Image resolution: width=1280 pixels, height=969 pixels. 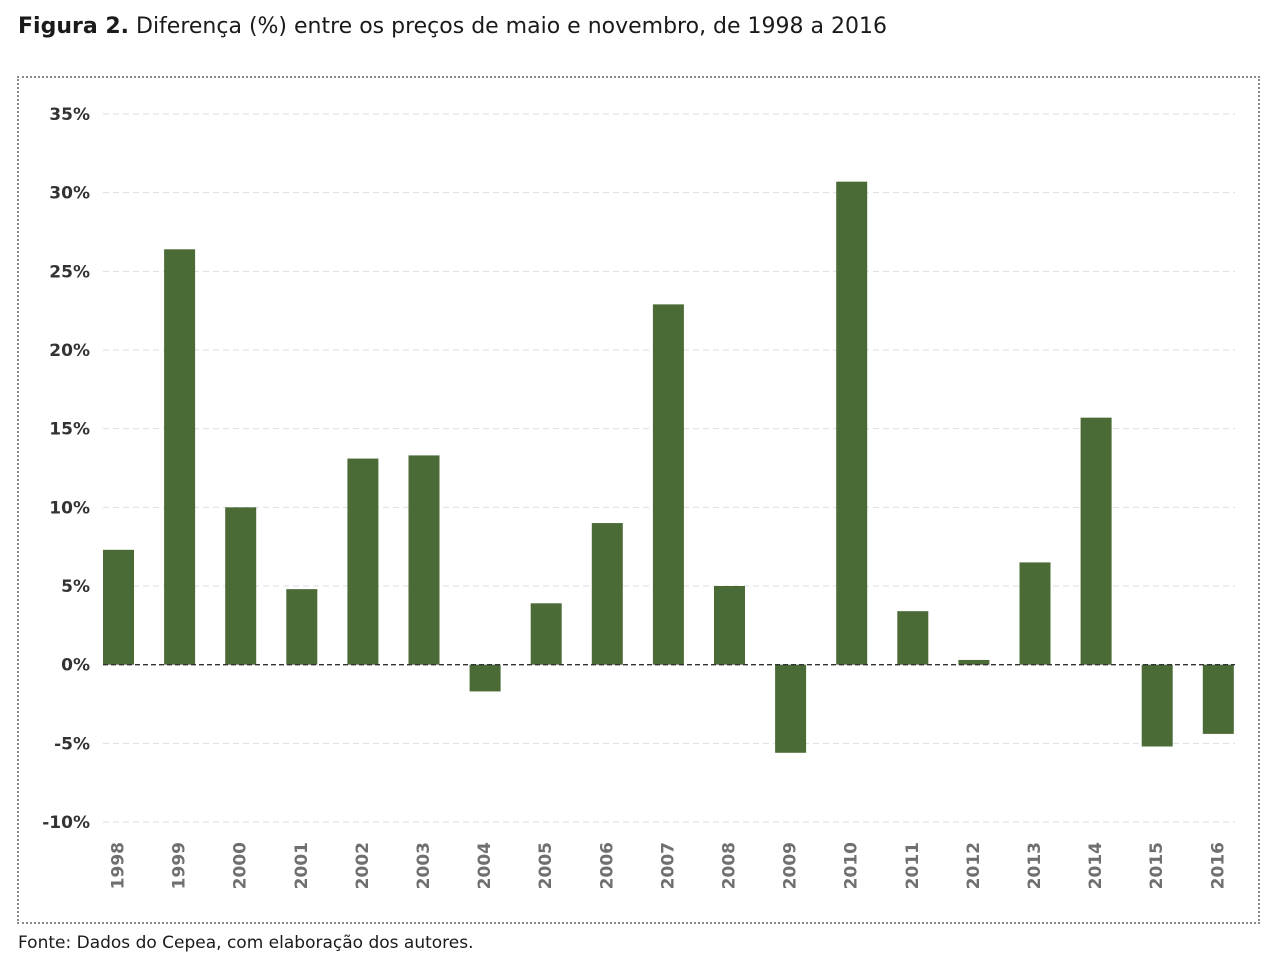 I want to click on x-tick-label: 2012, so click(x=974, y=865).